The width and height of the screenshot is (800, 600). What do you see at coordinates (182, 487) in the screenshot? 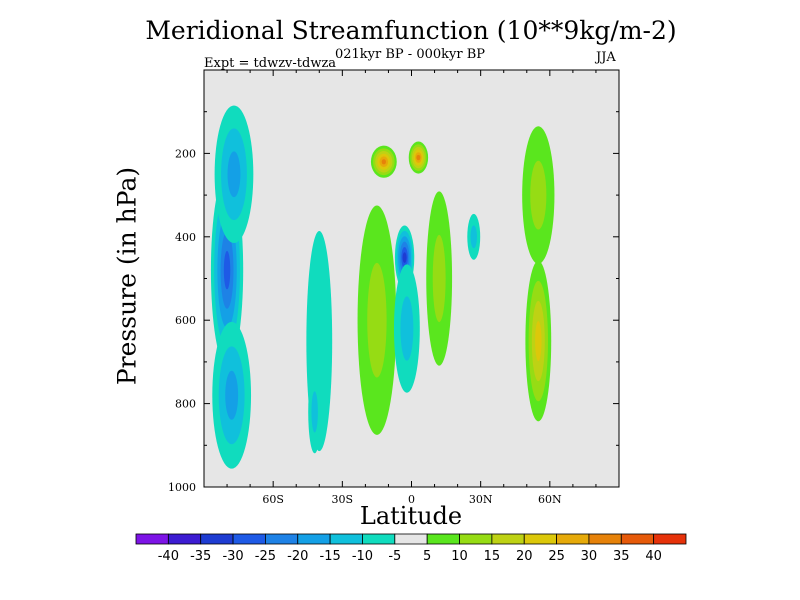
I see `y-tick-label: 1000` at bounding box center [182, 487].